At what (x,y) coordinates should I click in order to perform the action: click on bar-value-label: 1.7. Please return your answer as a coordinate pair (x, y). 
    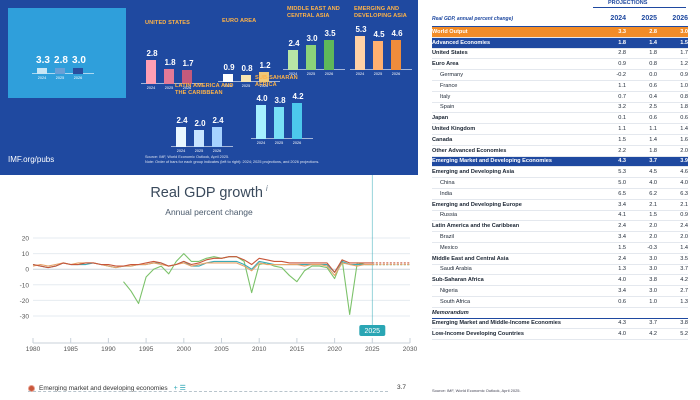
    Looking at the image, I should click on (188, 63).